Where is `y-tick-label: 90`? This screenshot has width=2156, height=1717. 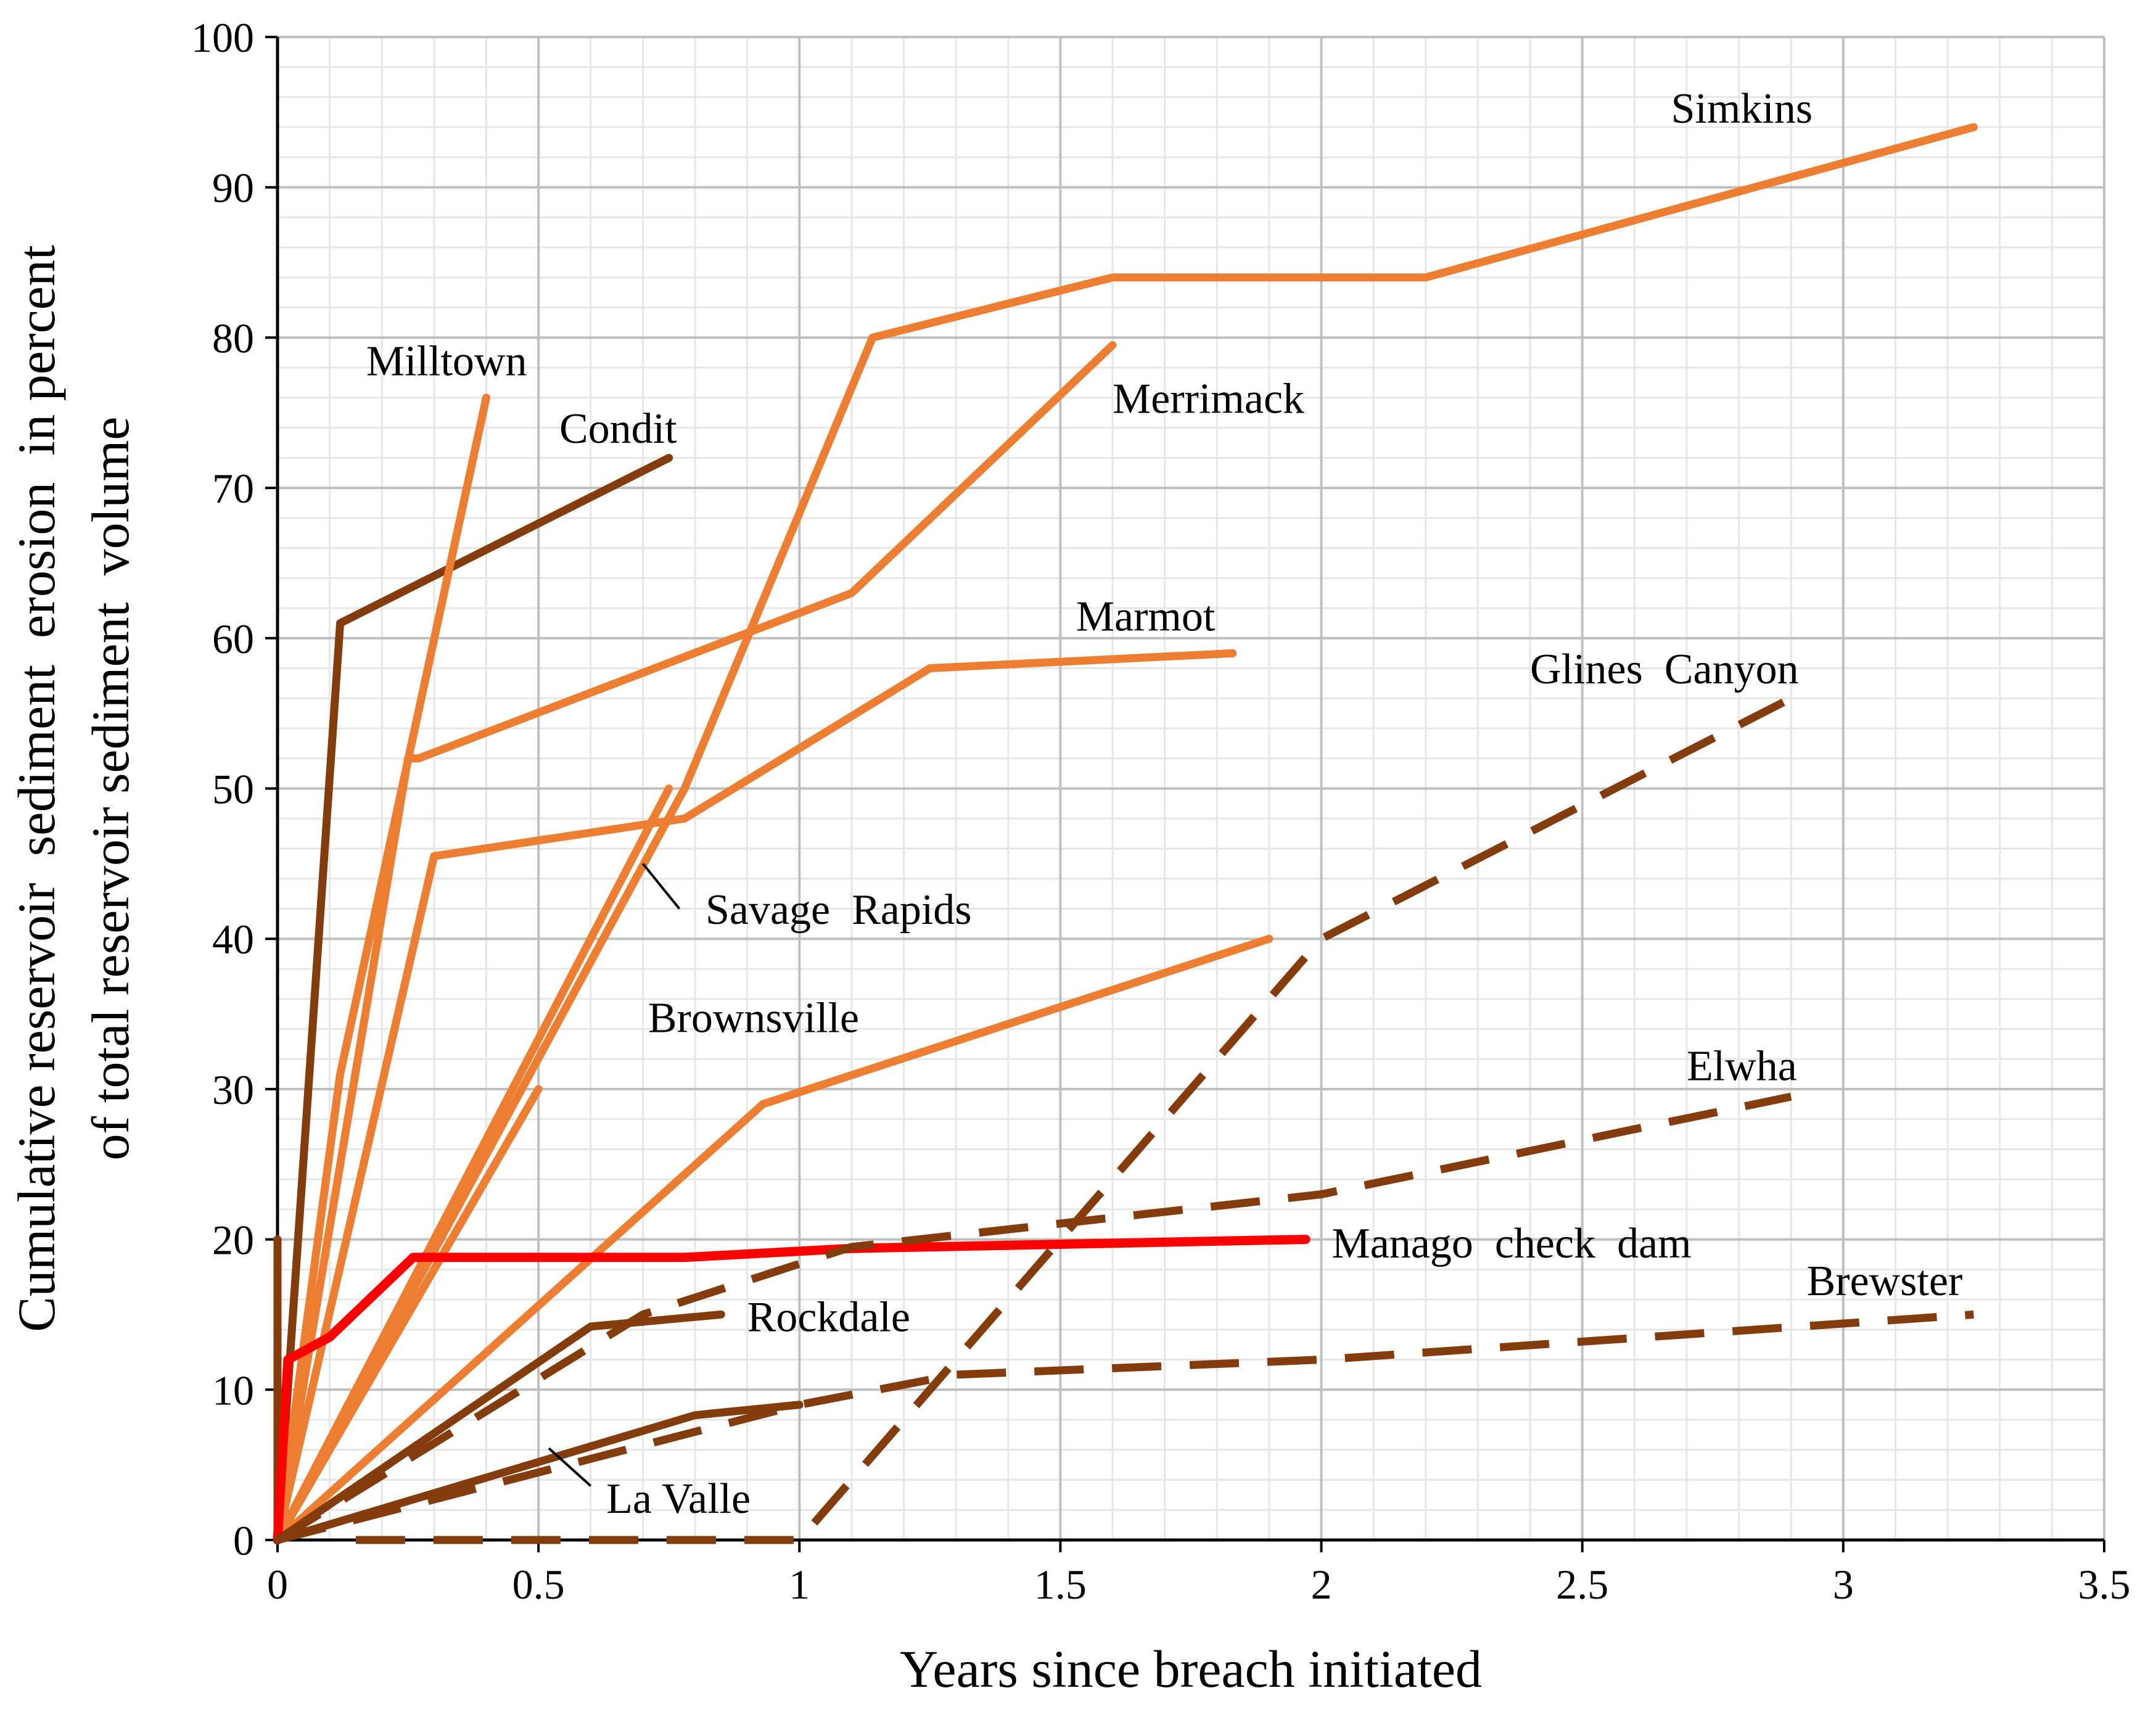 y-tick-label: 90 is located at coordinates (233, 188).